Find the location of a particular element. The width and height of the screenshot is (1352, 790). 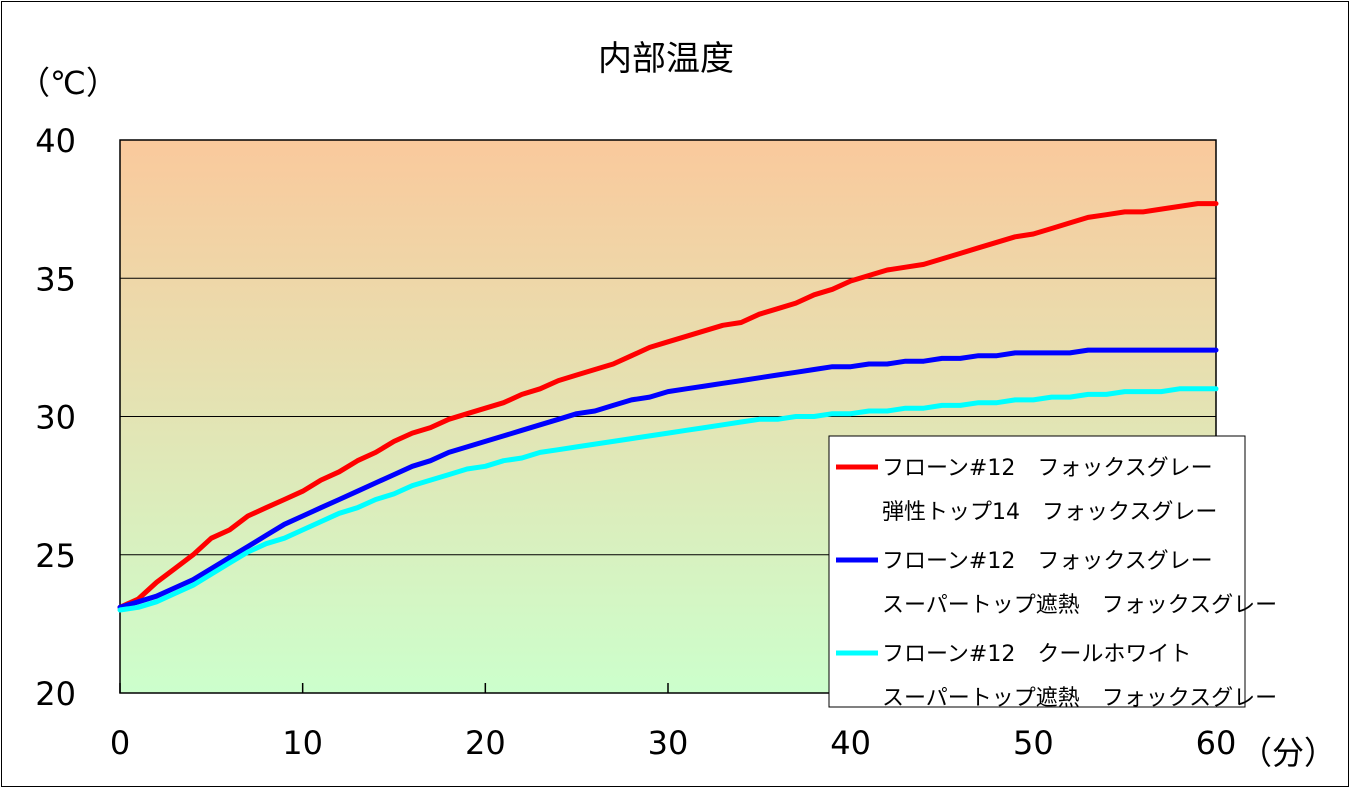

x-tick-label: 40 is located at coordinates (850, 743).